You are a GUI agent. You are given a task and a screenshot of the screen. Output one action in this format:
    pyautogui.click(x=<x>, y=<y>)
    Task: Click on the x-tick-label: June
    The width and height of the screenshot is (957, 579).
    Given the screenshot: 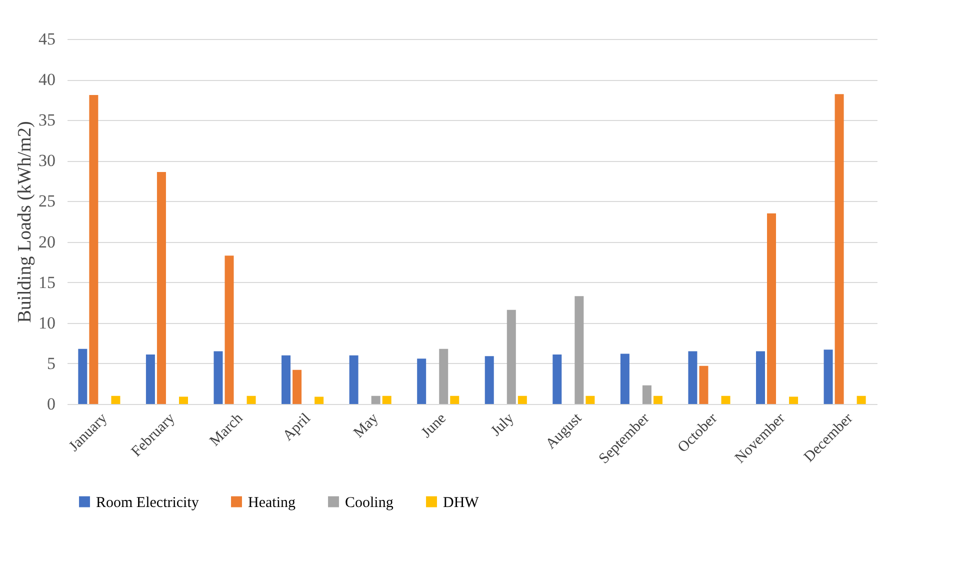 What is the action you would take?
    pyautogui.click(x=434, y=426)
    